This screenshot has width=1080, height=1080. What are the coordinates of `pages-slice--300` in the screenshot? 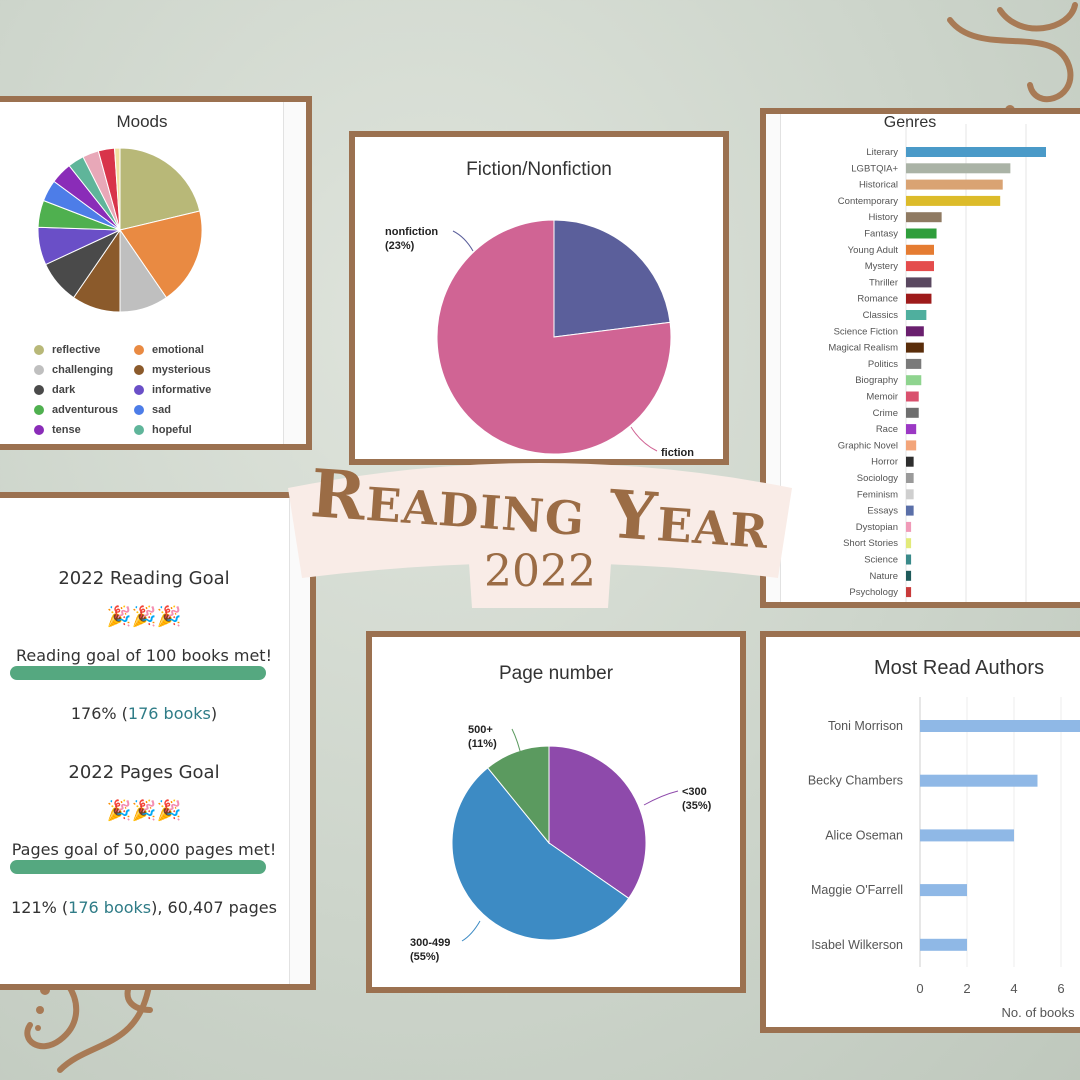 It's located at (597, 822).